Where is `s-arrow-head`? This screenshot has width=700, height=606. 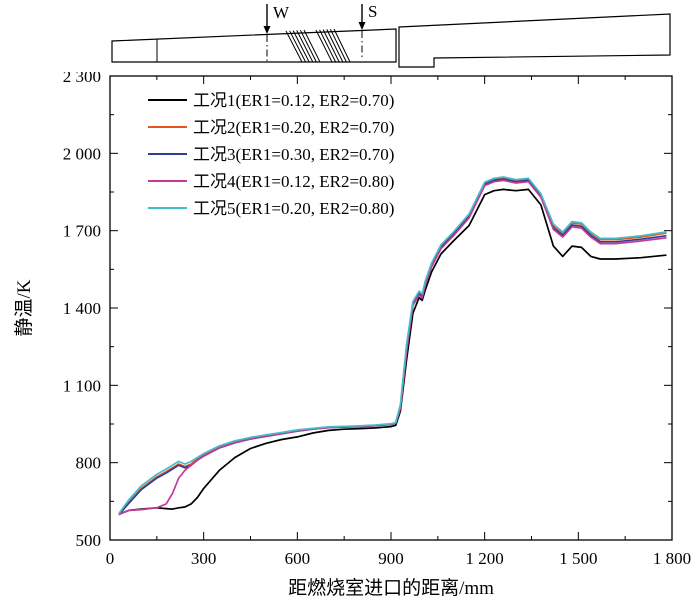
s-arrow-head is located at coordinates (362, 26).